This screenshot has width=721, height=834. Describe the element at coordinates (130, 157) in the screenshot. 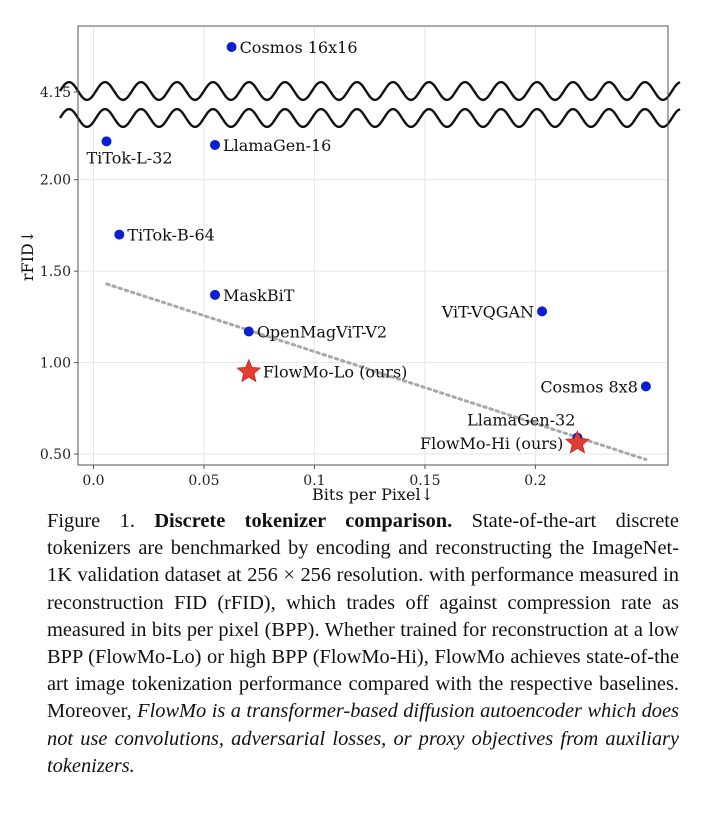

I see `label-titok-l-32: TiTok-L-32` at that location.